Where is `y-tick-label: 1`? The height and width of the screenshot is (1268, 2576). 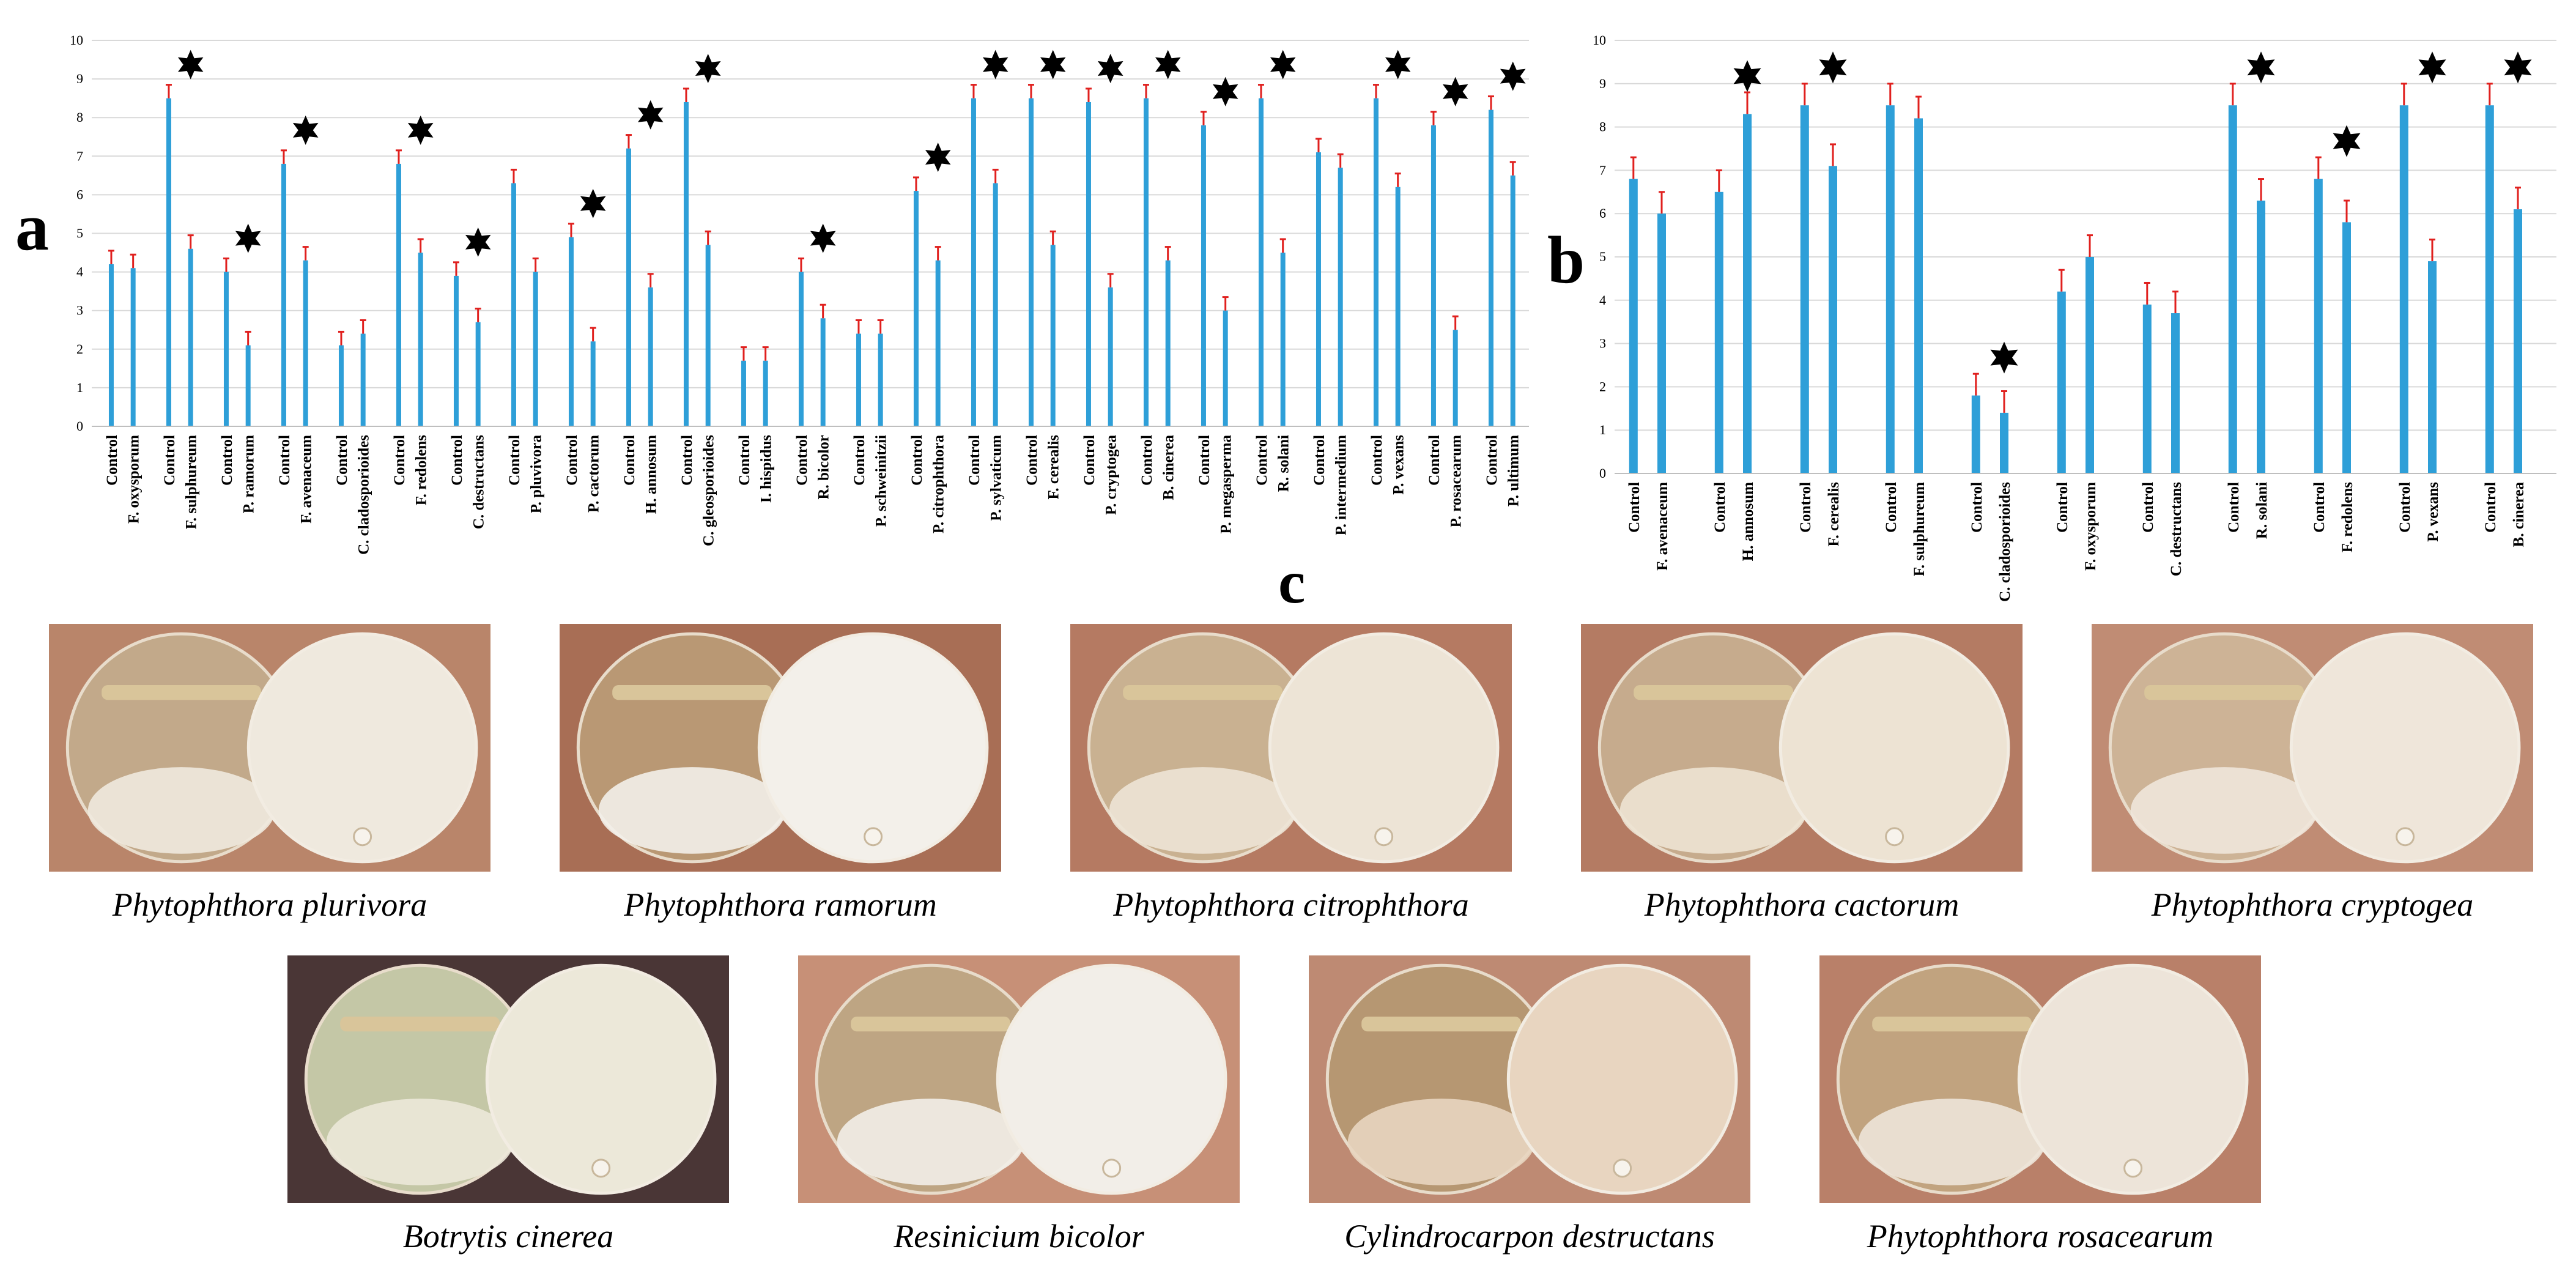
y-tick-label: 1 is located at coordinates (79, 388).